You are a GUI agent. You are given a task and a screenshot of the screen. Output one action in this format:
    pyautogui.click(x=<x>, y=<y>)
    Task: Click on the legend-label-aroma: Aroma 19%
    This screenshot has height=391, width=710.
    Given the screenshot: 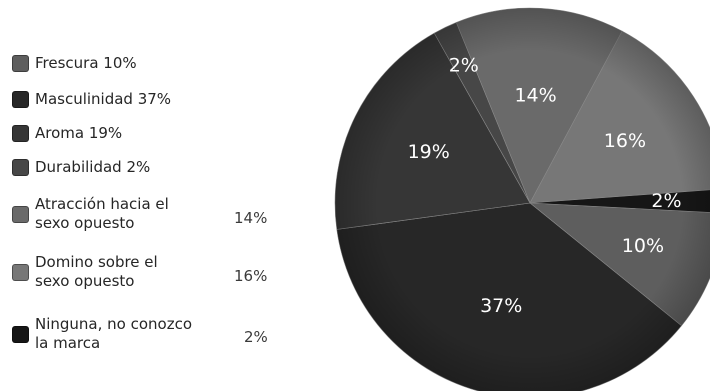 What is the action you would take?
    pyautogui.click(x=79, y=133)
    